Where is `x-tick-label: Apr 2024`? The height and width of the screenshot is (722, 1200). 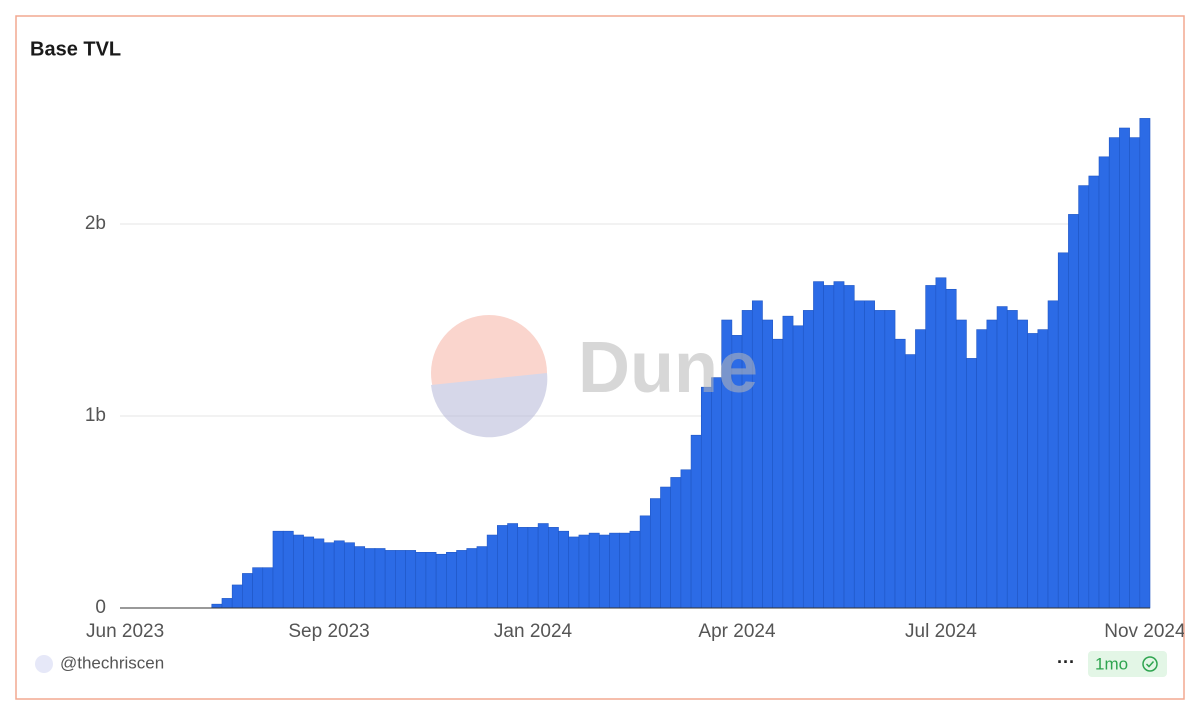
x-tick-label: Apr 2024 is located at coordinates (737, 631).